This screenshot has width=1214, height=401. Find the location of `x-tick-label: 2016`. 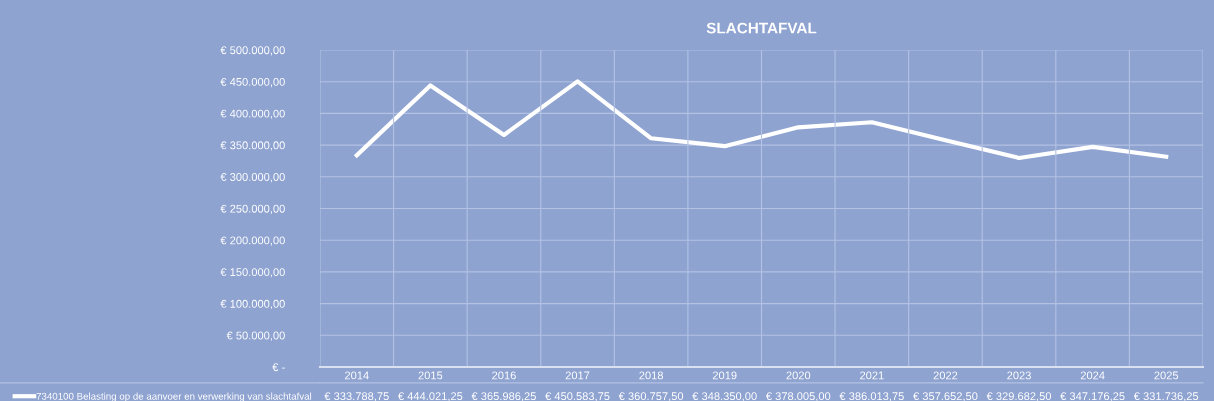

x-tick-label: 2016 is located at coordinates (504, 375).